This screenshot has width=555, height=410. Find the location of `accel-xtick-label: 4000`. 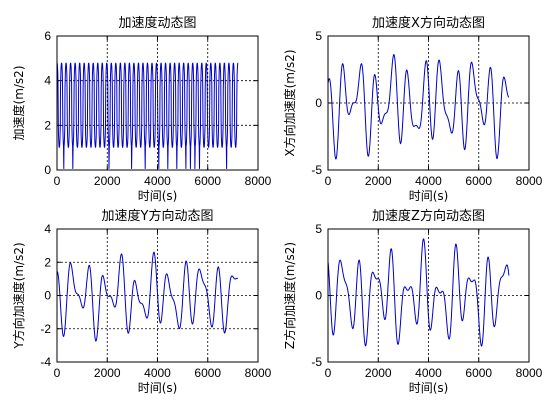

accel-xtick-label: 4000 is located at coordinates (157, 181).